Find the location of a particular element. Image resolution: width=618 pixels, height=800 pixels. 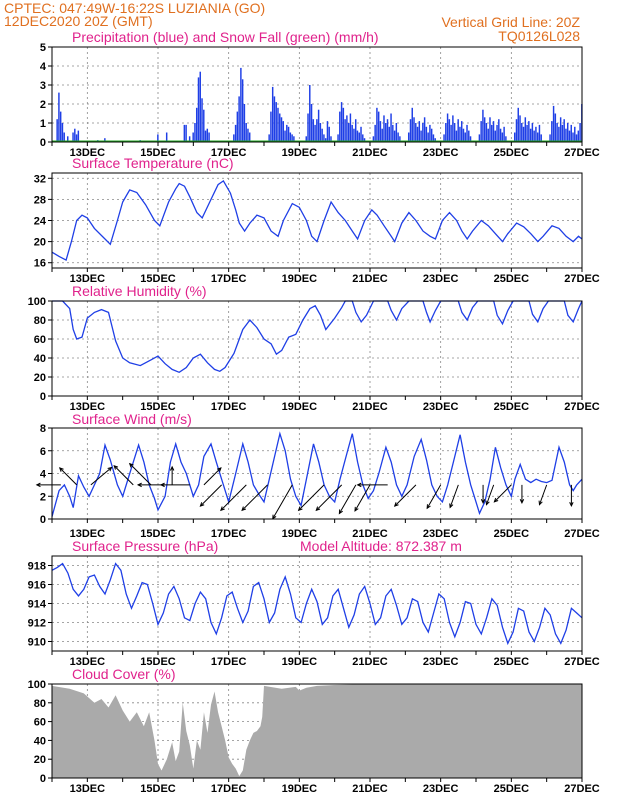

cloud-xtick-label: 15DEC is located at coordinates (158, 789).